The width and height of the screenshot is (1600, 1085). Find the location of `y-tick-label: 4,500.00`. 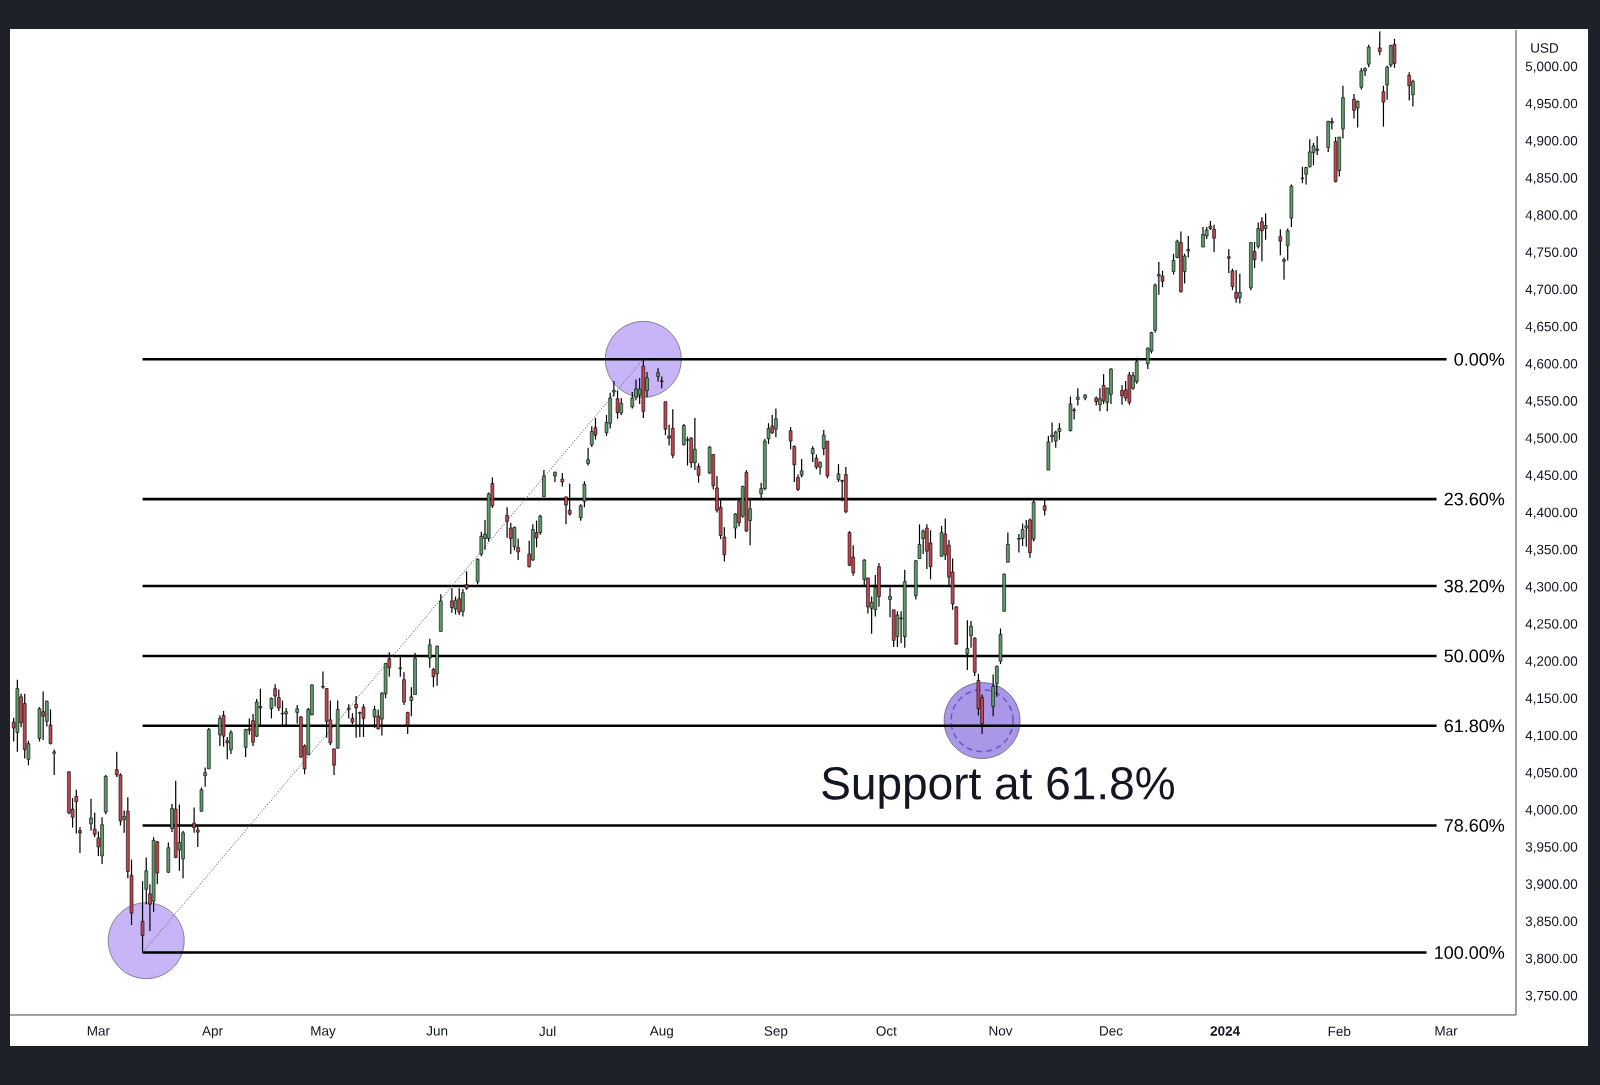

y-tick-label: 4,500.00 is located at coordinates (1551, 439).